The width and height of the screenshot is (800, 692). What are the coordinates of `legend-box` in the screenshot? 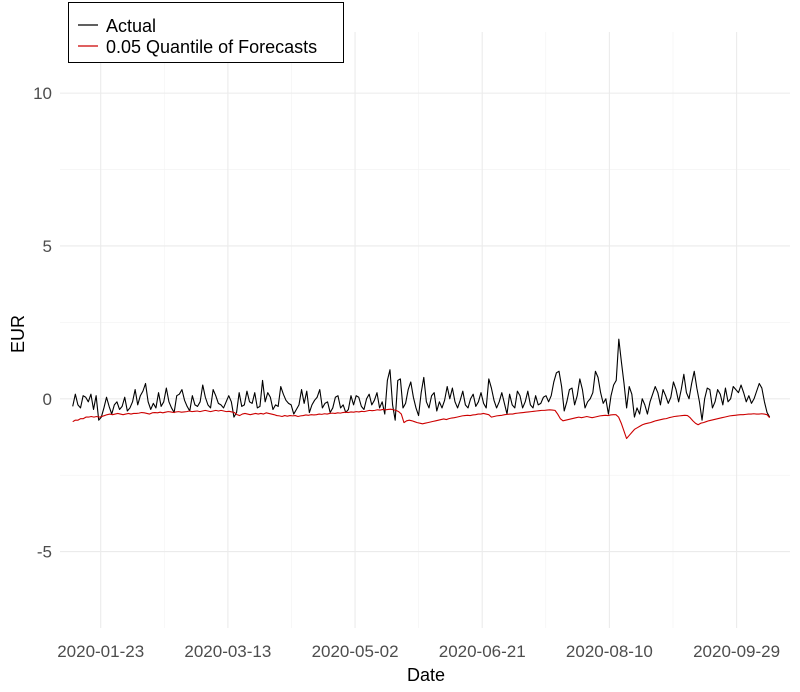 It's located at (206, 32).